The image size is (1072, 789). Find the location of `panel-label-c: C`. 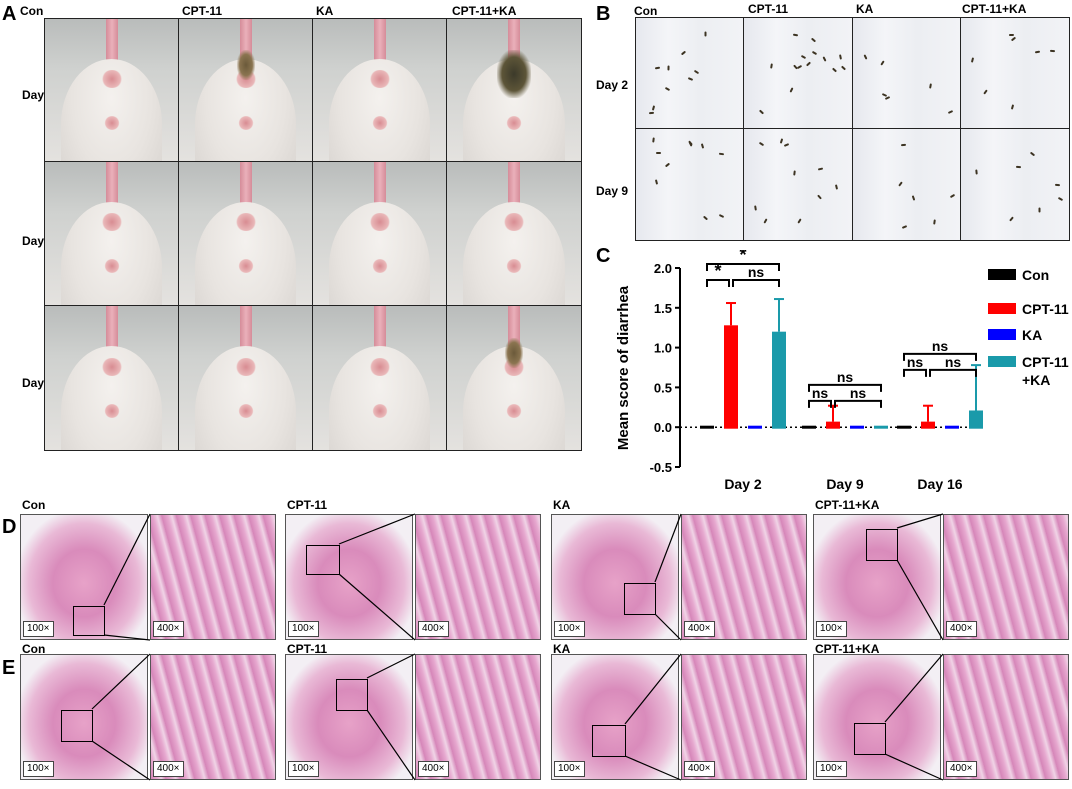

panel-label-c: C is located at coordinates (603, 256).